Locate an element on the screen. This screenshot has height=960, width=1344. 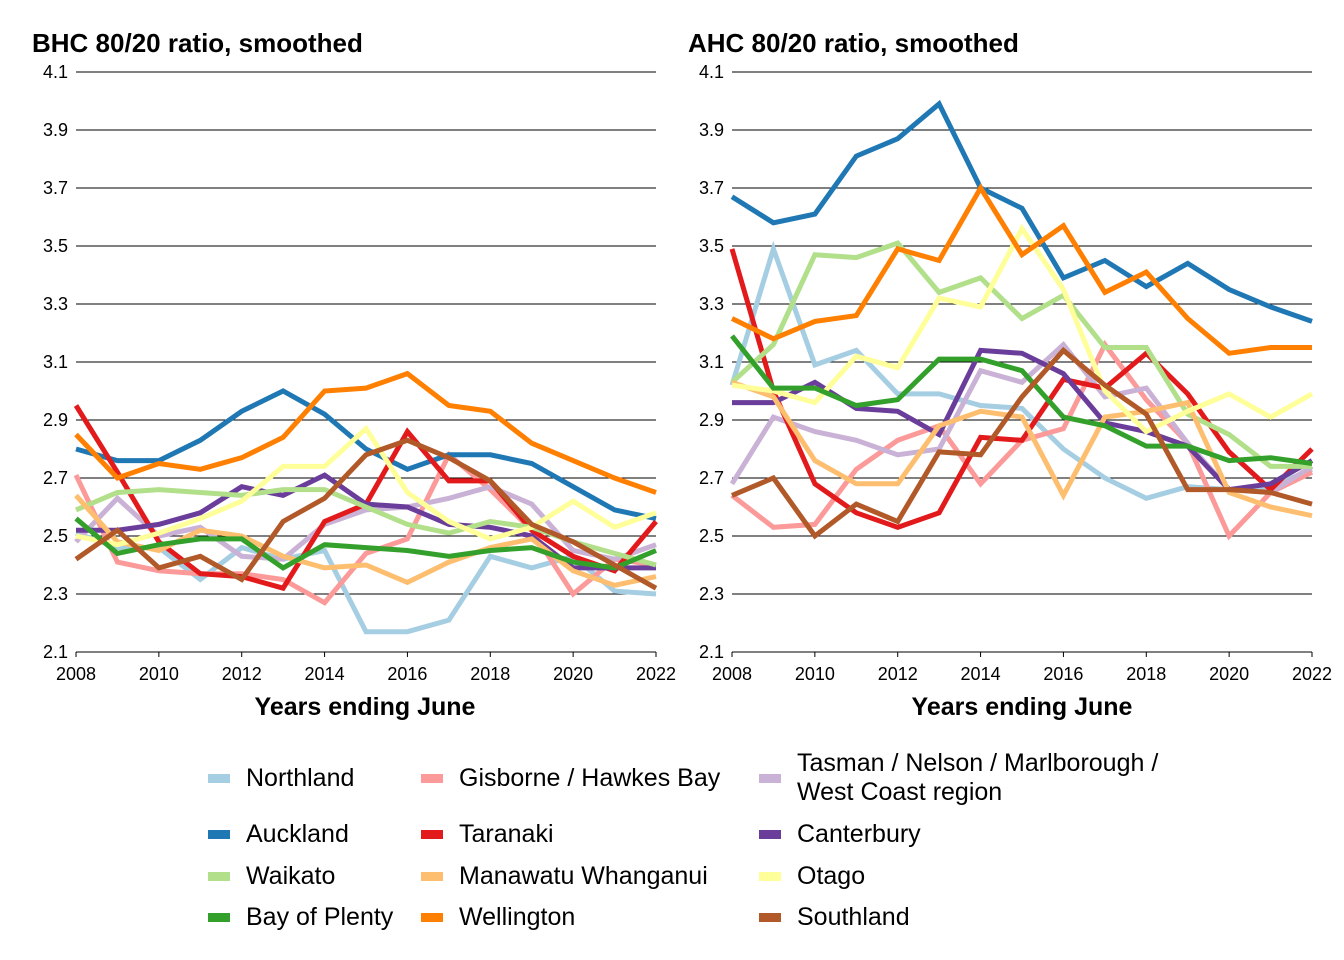
legend-label: Wellington is located at coordinates (517, 917).